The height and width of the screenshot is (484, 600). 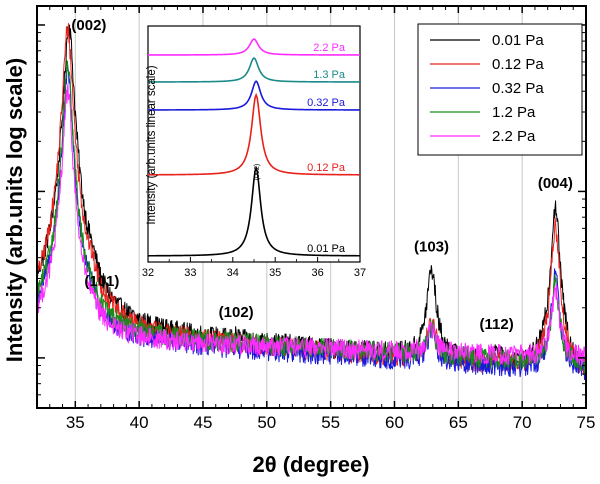 I want to click on x-tick-label: 45, so click(x=203, y=422).